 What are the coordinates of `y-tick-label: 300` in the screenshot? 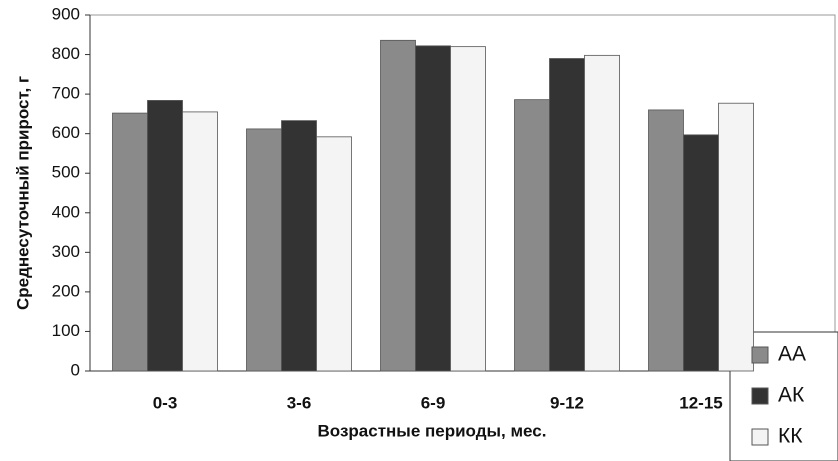 It's located at (66, 251).